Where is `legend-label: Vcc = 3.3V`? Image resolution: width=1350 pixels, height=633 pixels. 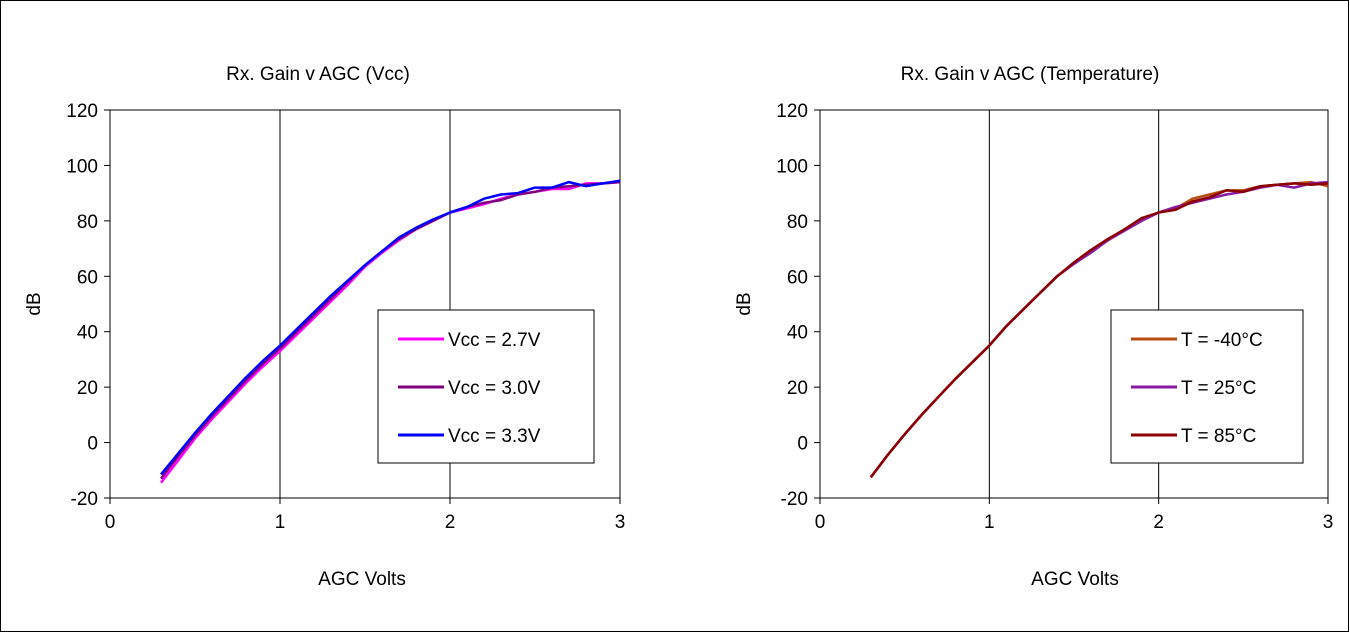 legend-label: Vcc = 3.3V is located at coordinates (494, 436).